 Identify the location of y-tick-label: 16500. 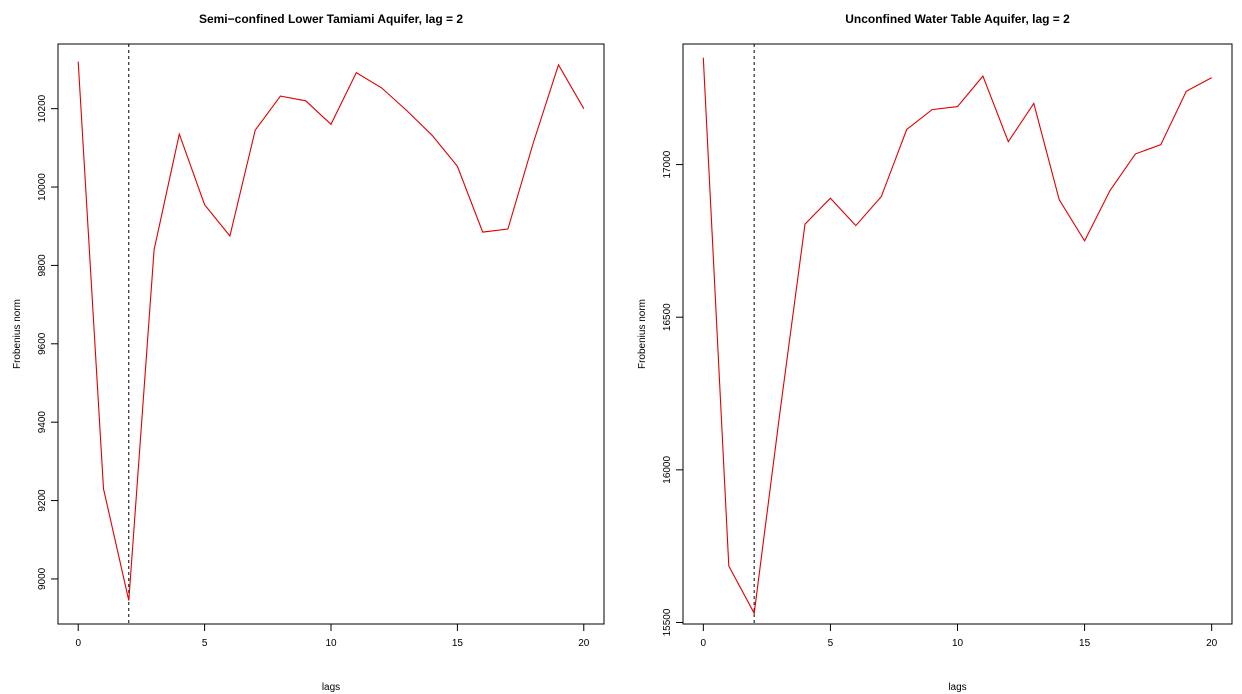
(667, 317).